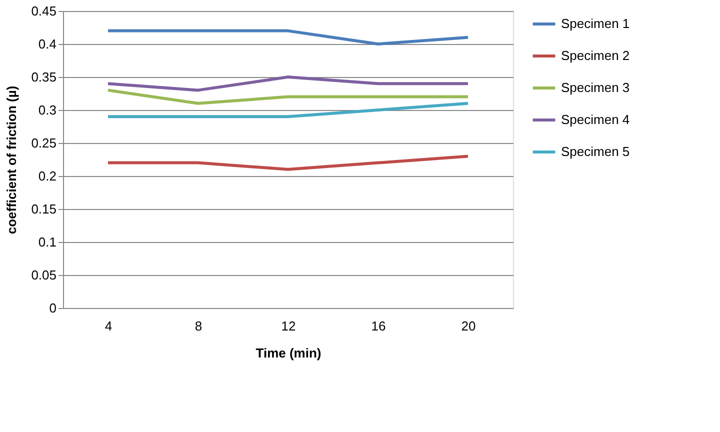 This screenshot has height=432, width=720. I want to click on y-tick-label: 0.35, so click(43, 77).